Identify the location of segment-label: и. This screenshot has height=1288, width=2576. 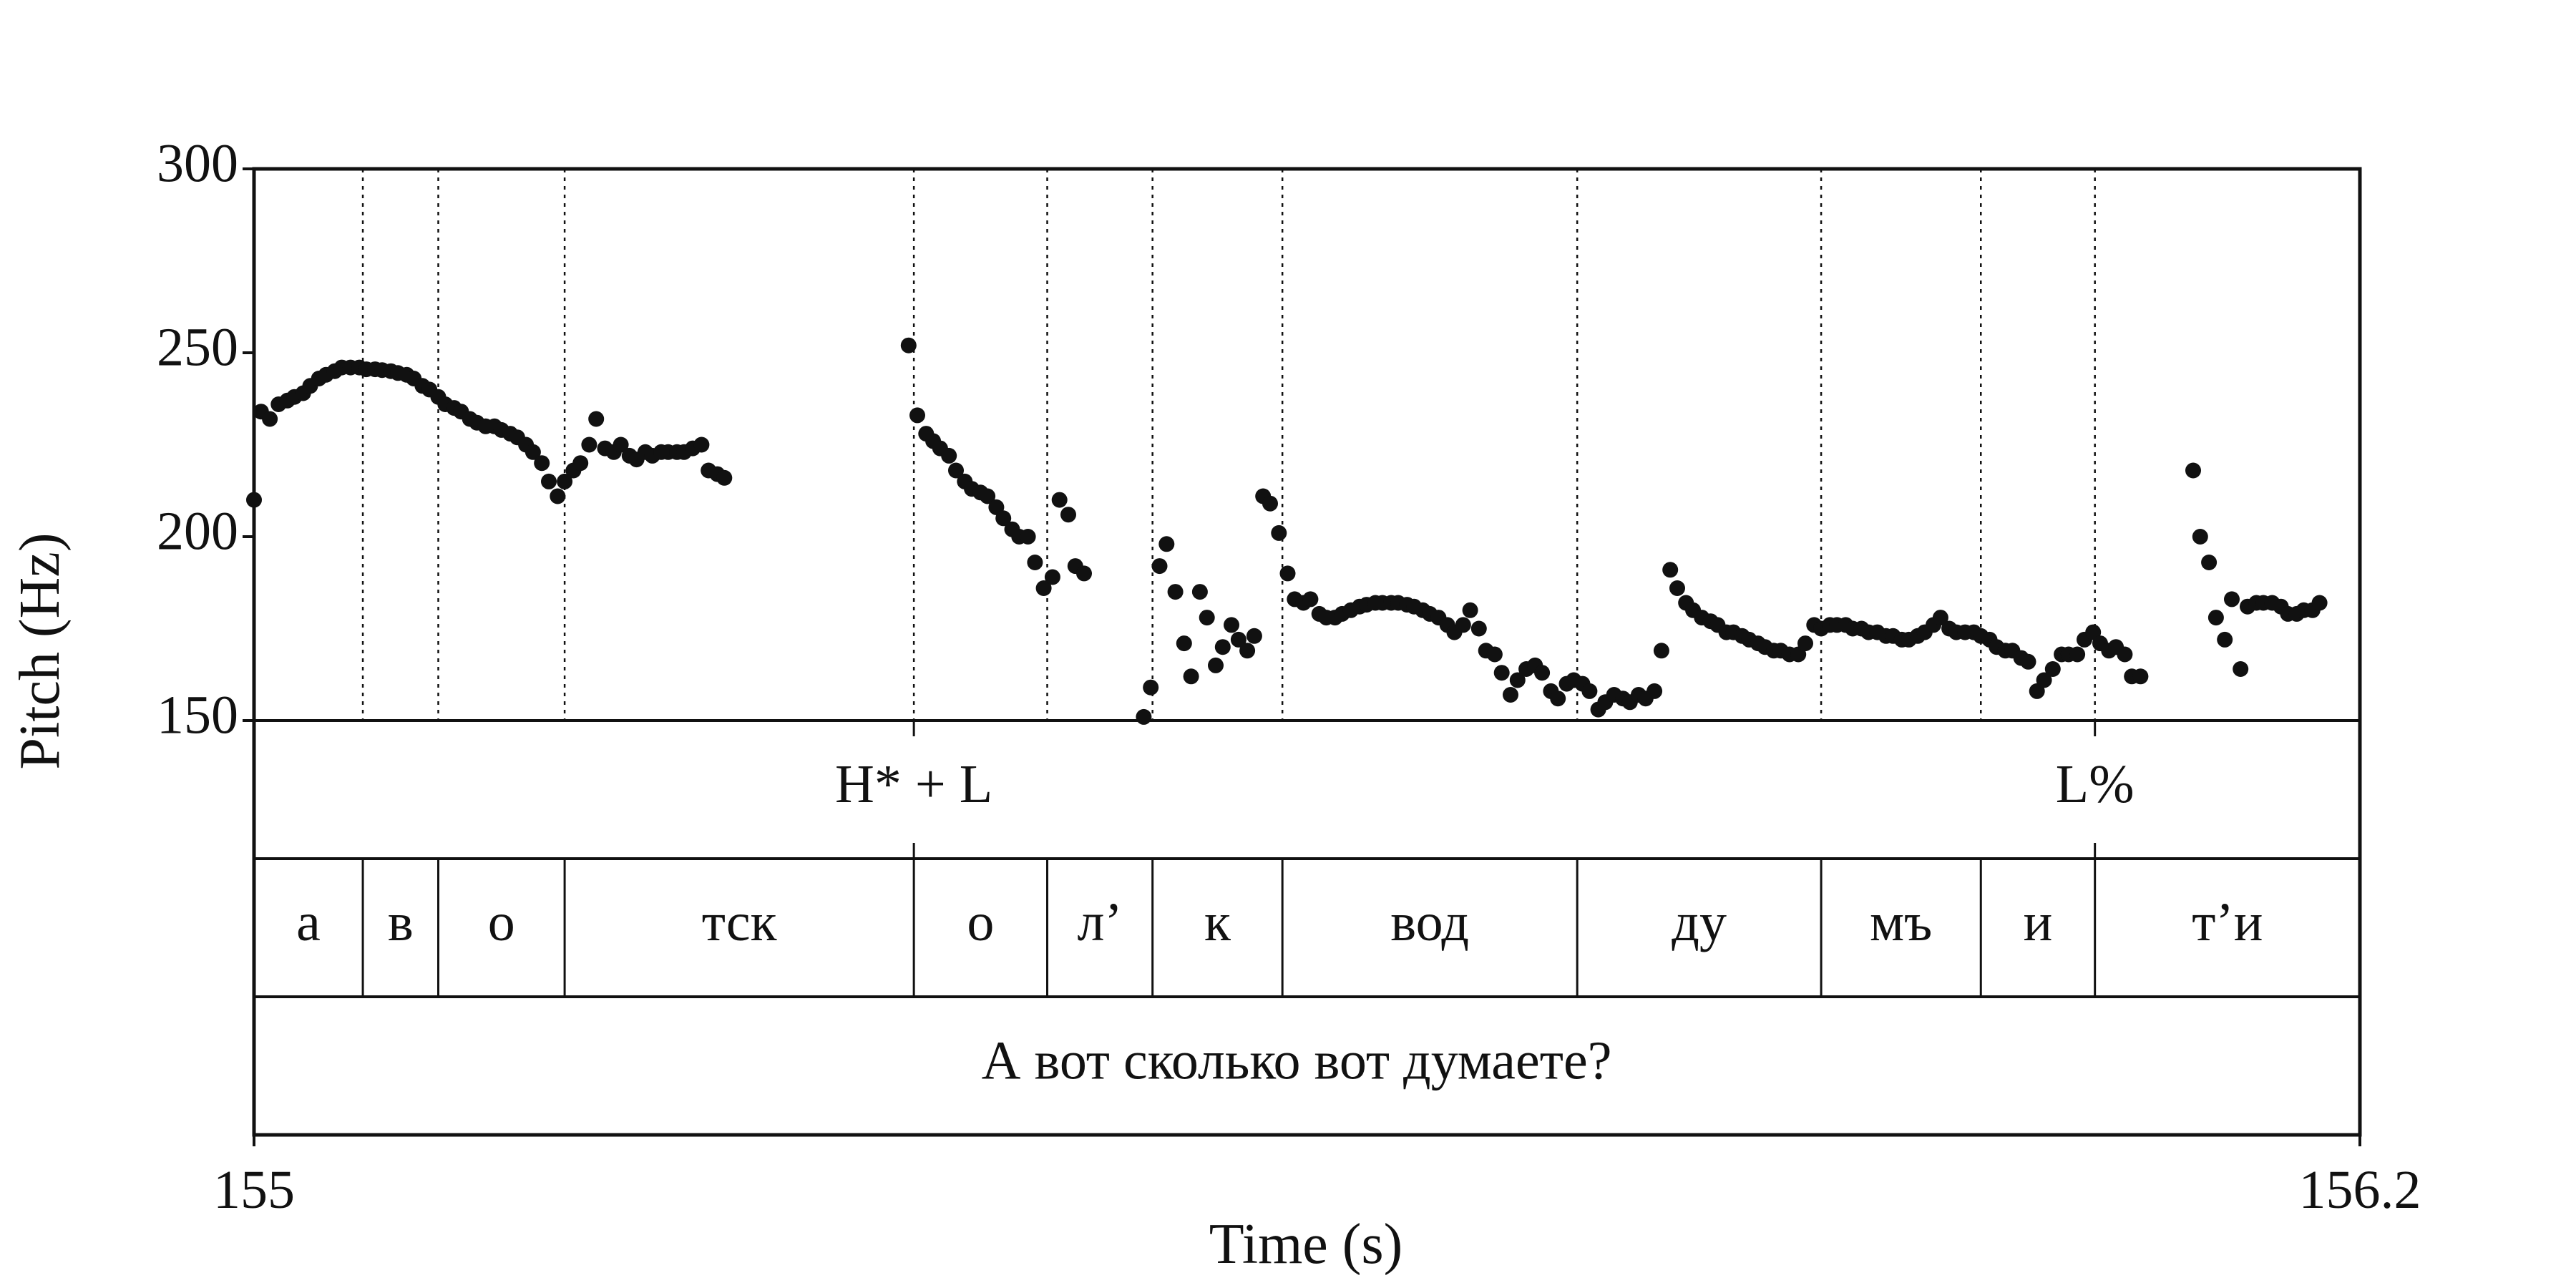
(2038, 922).